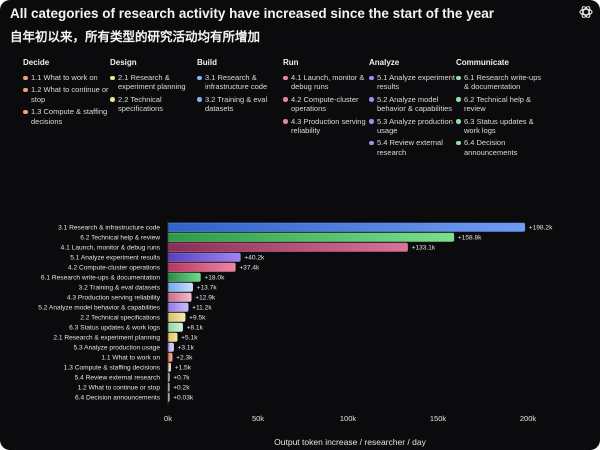  I want to click on x-tick-label: 0k, so click(168, 418).